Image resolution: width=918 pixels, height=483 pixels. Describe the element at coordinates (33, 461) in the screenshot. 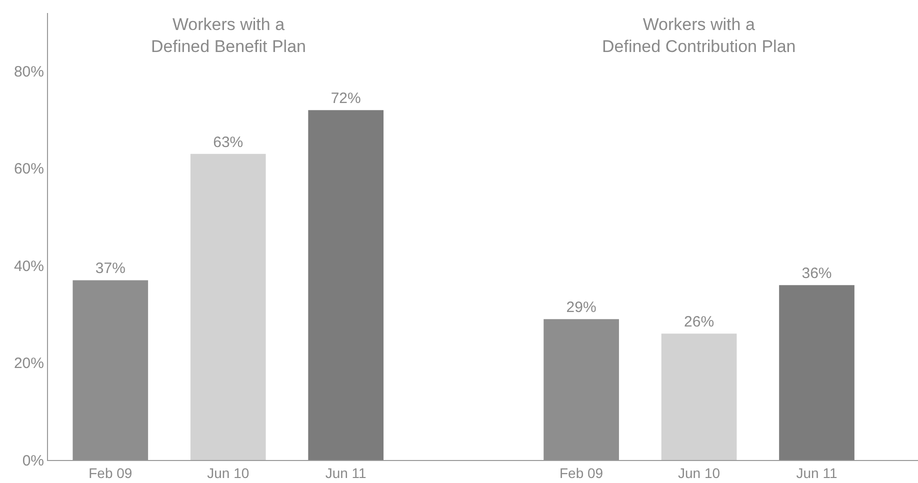

I see `y-tick-label: 0%` at that location.